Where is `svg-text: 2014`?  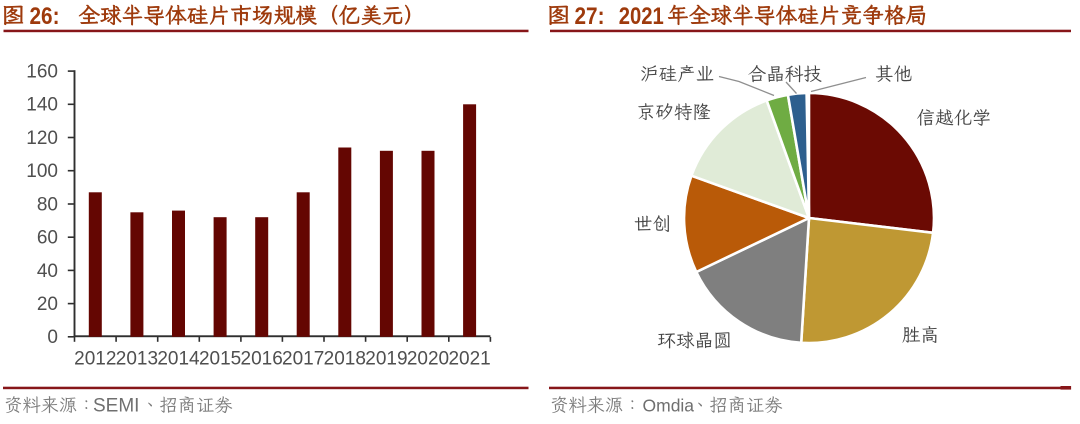
svg-text: 2014 is located at coordinates (178, 359).